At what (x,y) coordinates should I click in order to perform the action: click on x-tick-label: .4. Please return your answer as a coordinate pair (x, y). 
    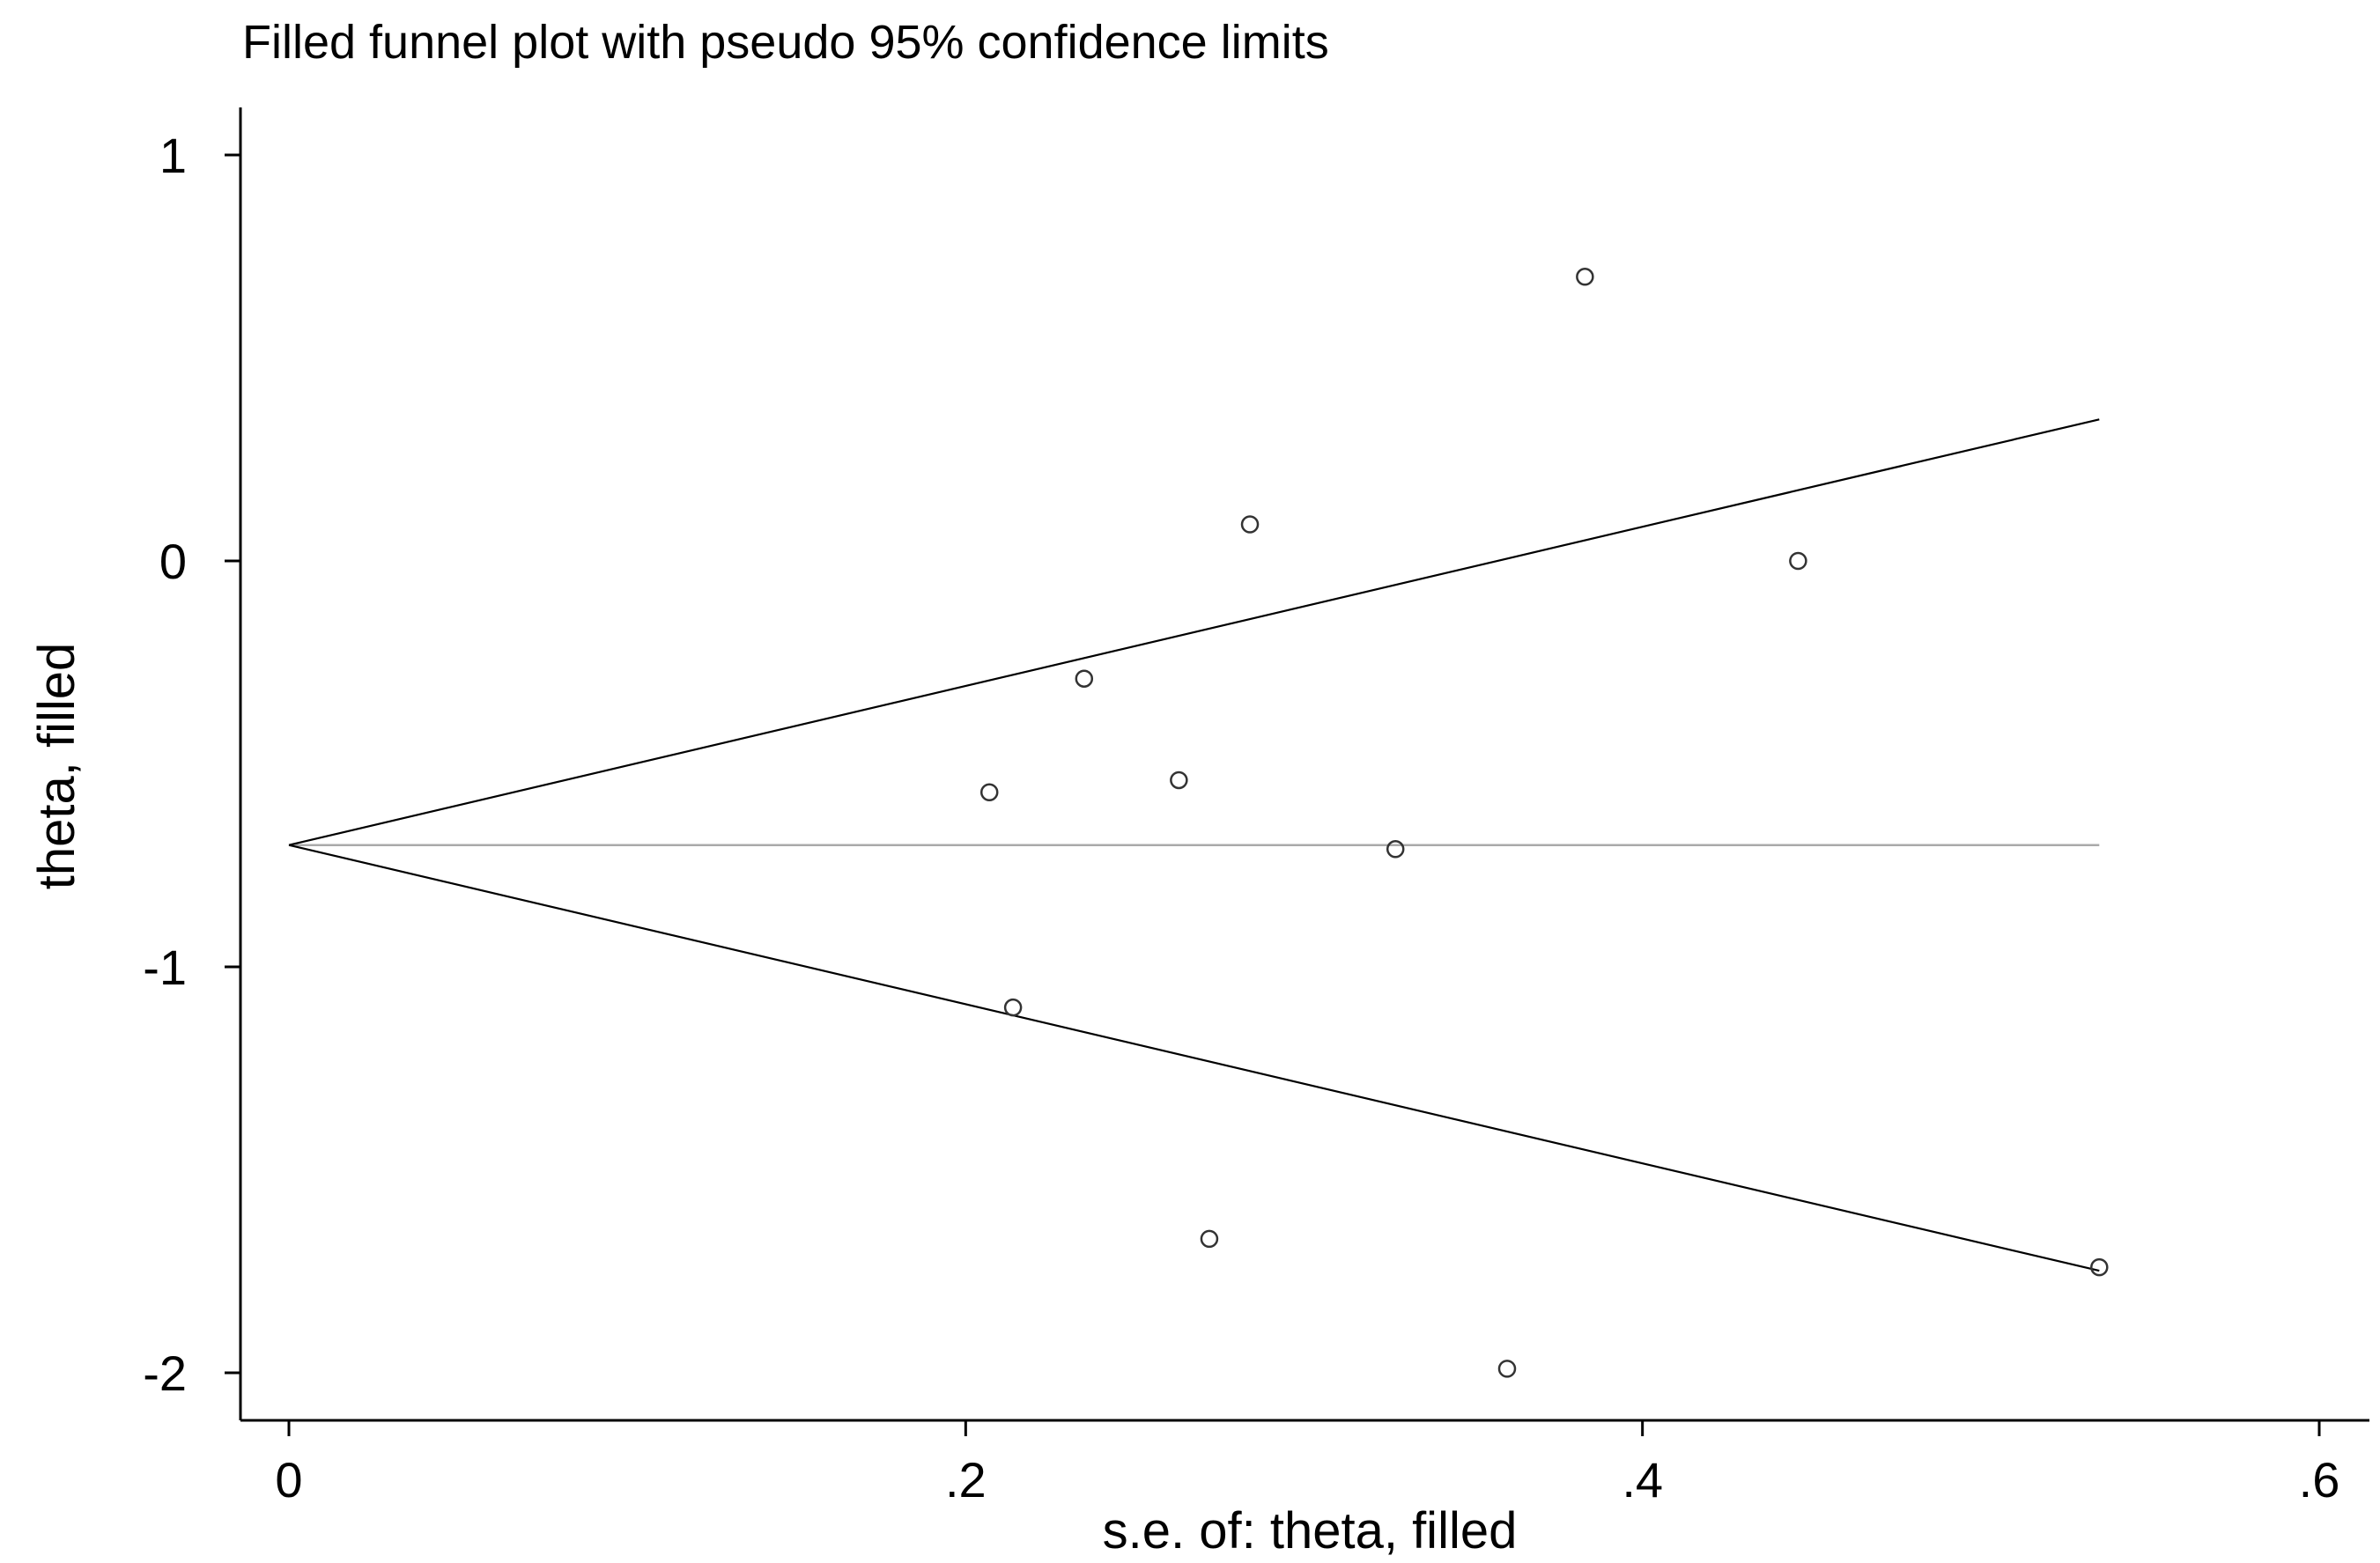
    Looking at the image, I should click on (1642, 1480).